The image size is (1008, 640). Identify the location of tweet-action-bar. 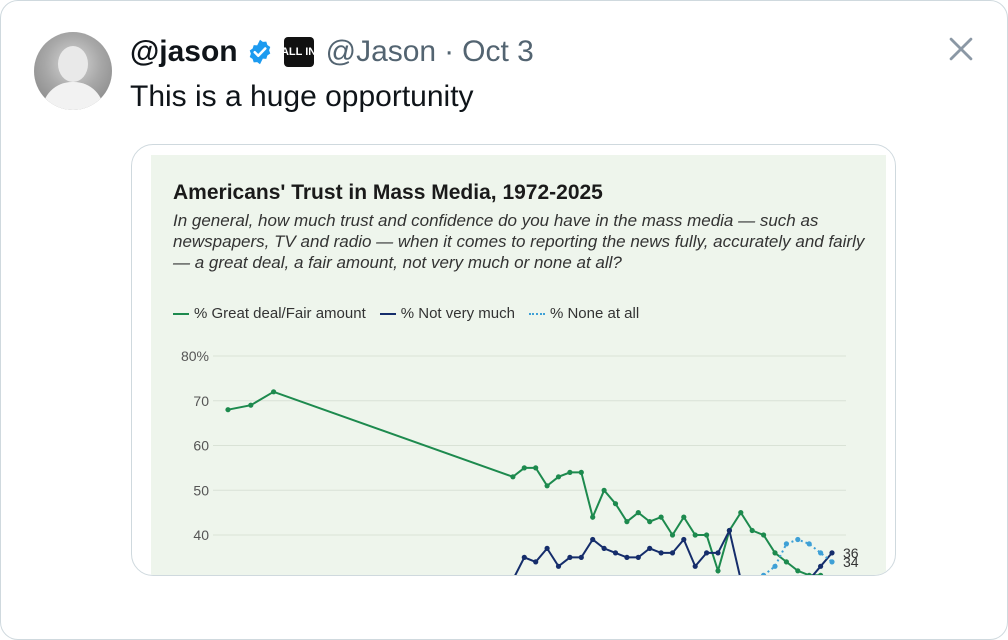
(504, 599).